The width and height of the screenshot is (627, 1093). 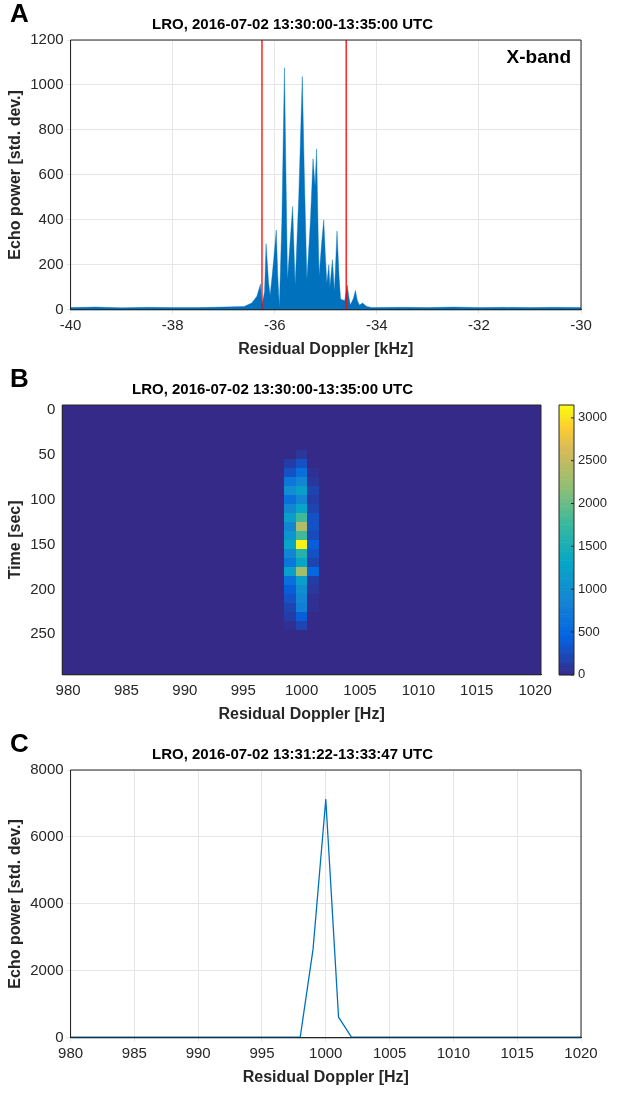 I want to click on x-tick-label: -38, so click(x=172, y=324).